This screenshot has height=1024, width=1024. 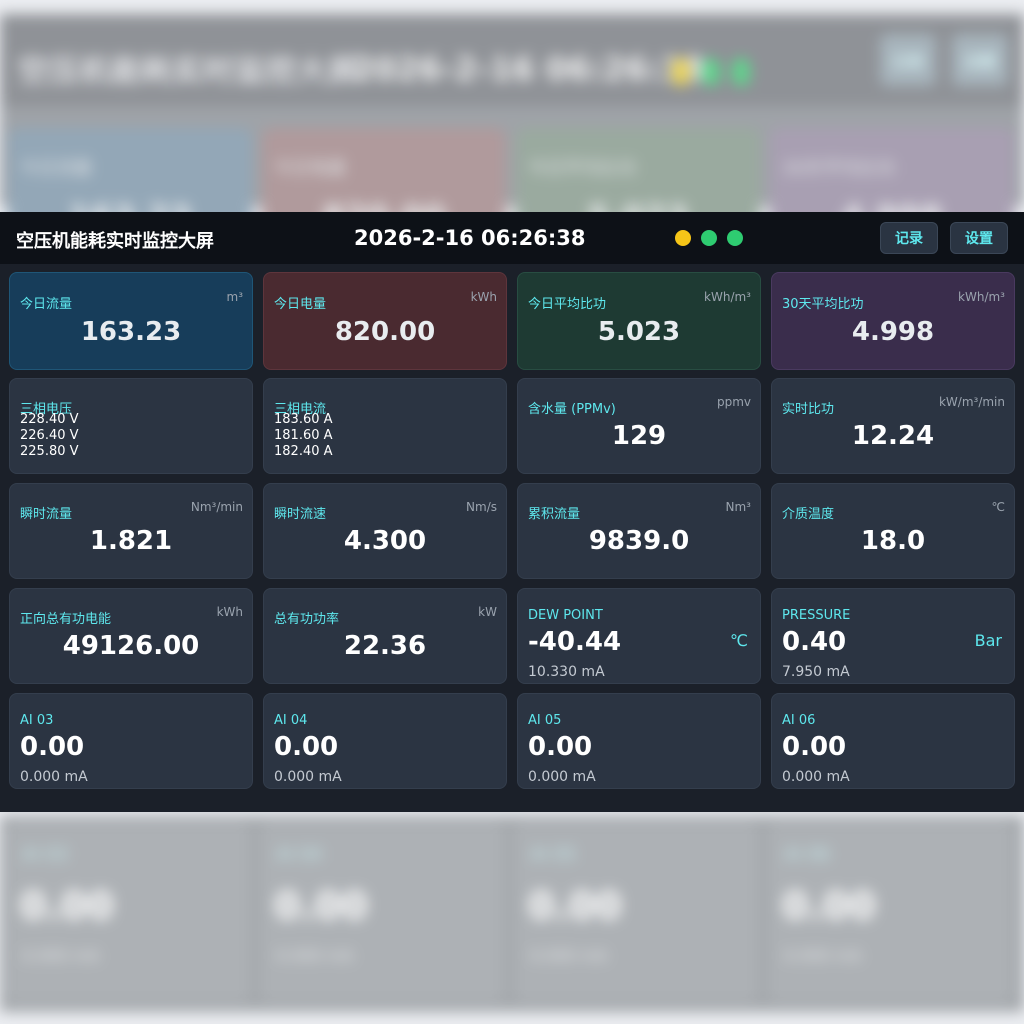 What do you see at coordinates (66, 619) in the screenshot?
I see `card-label: 正向总有功电能` at bounding box center [66, 619].